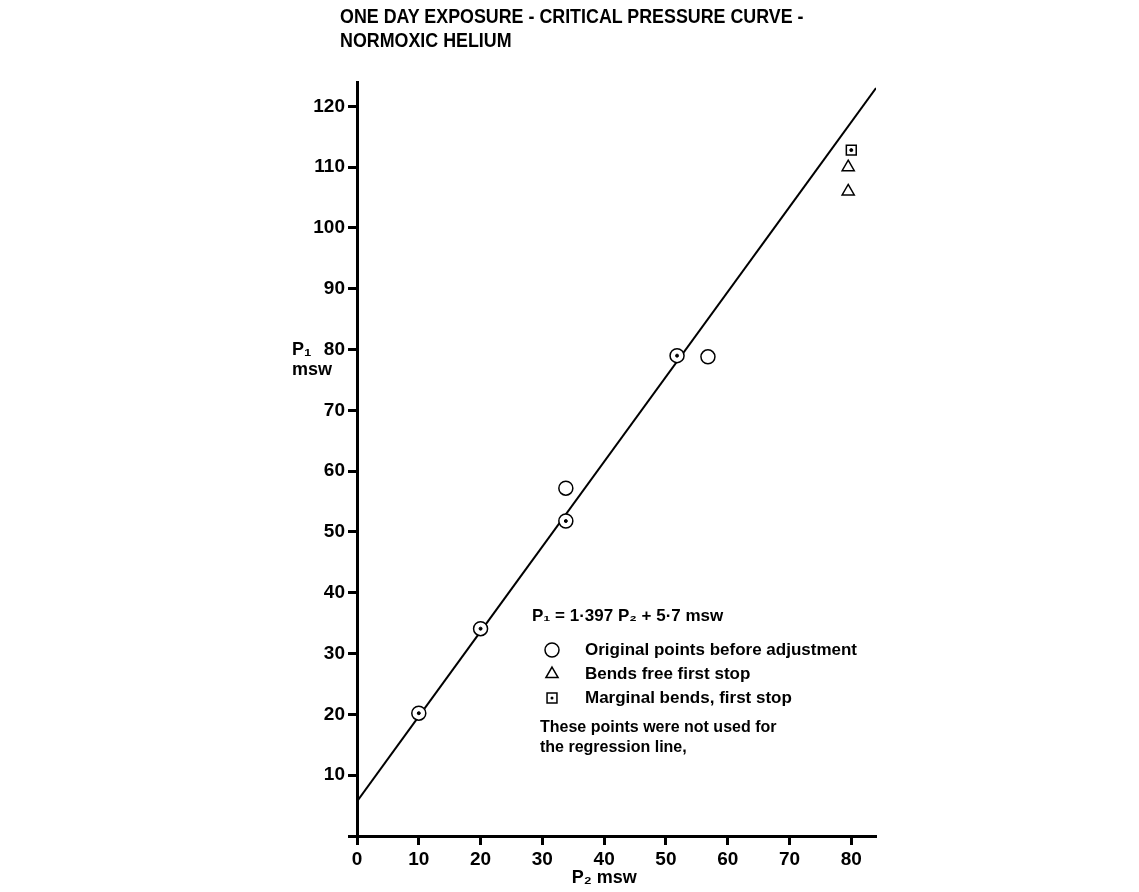  What do you see at coordinates (481, 858) in the screenshot?
I see `x-tick-label: 20` at bounding box center [481, 858].